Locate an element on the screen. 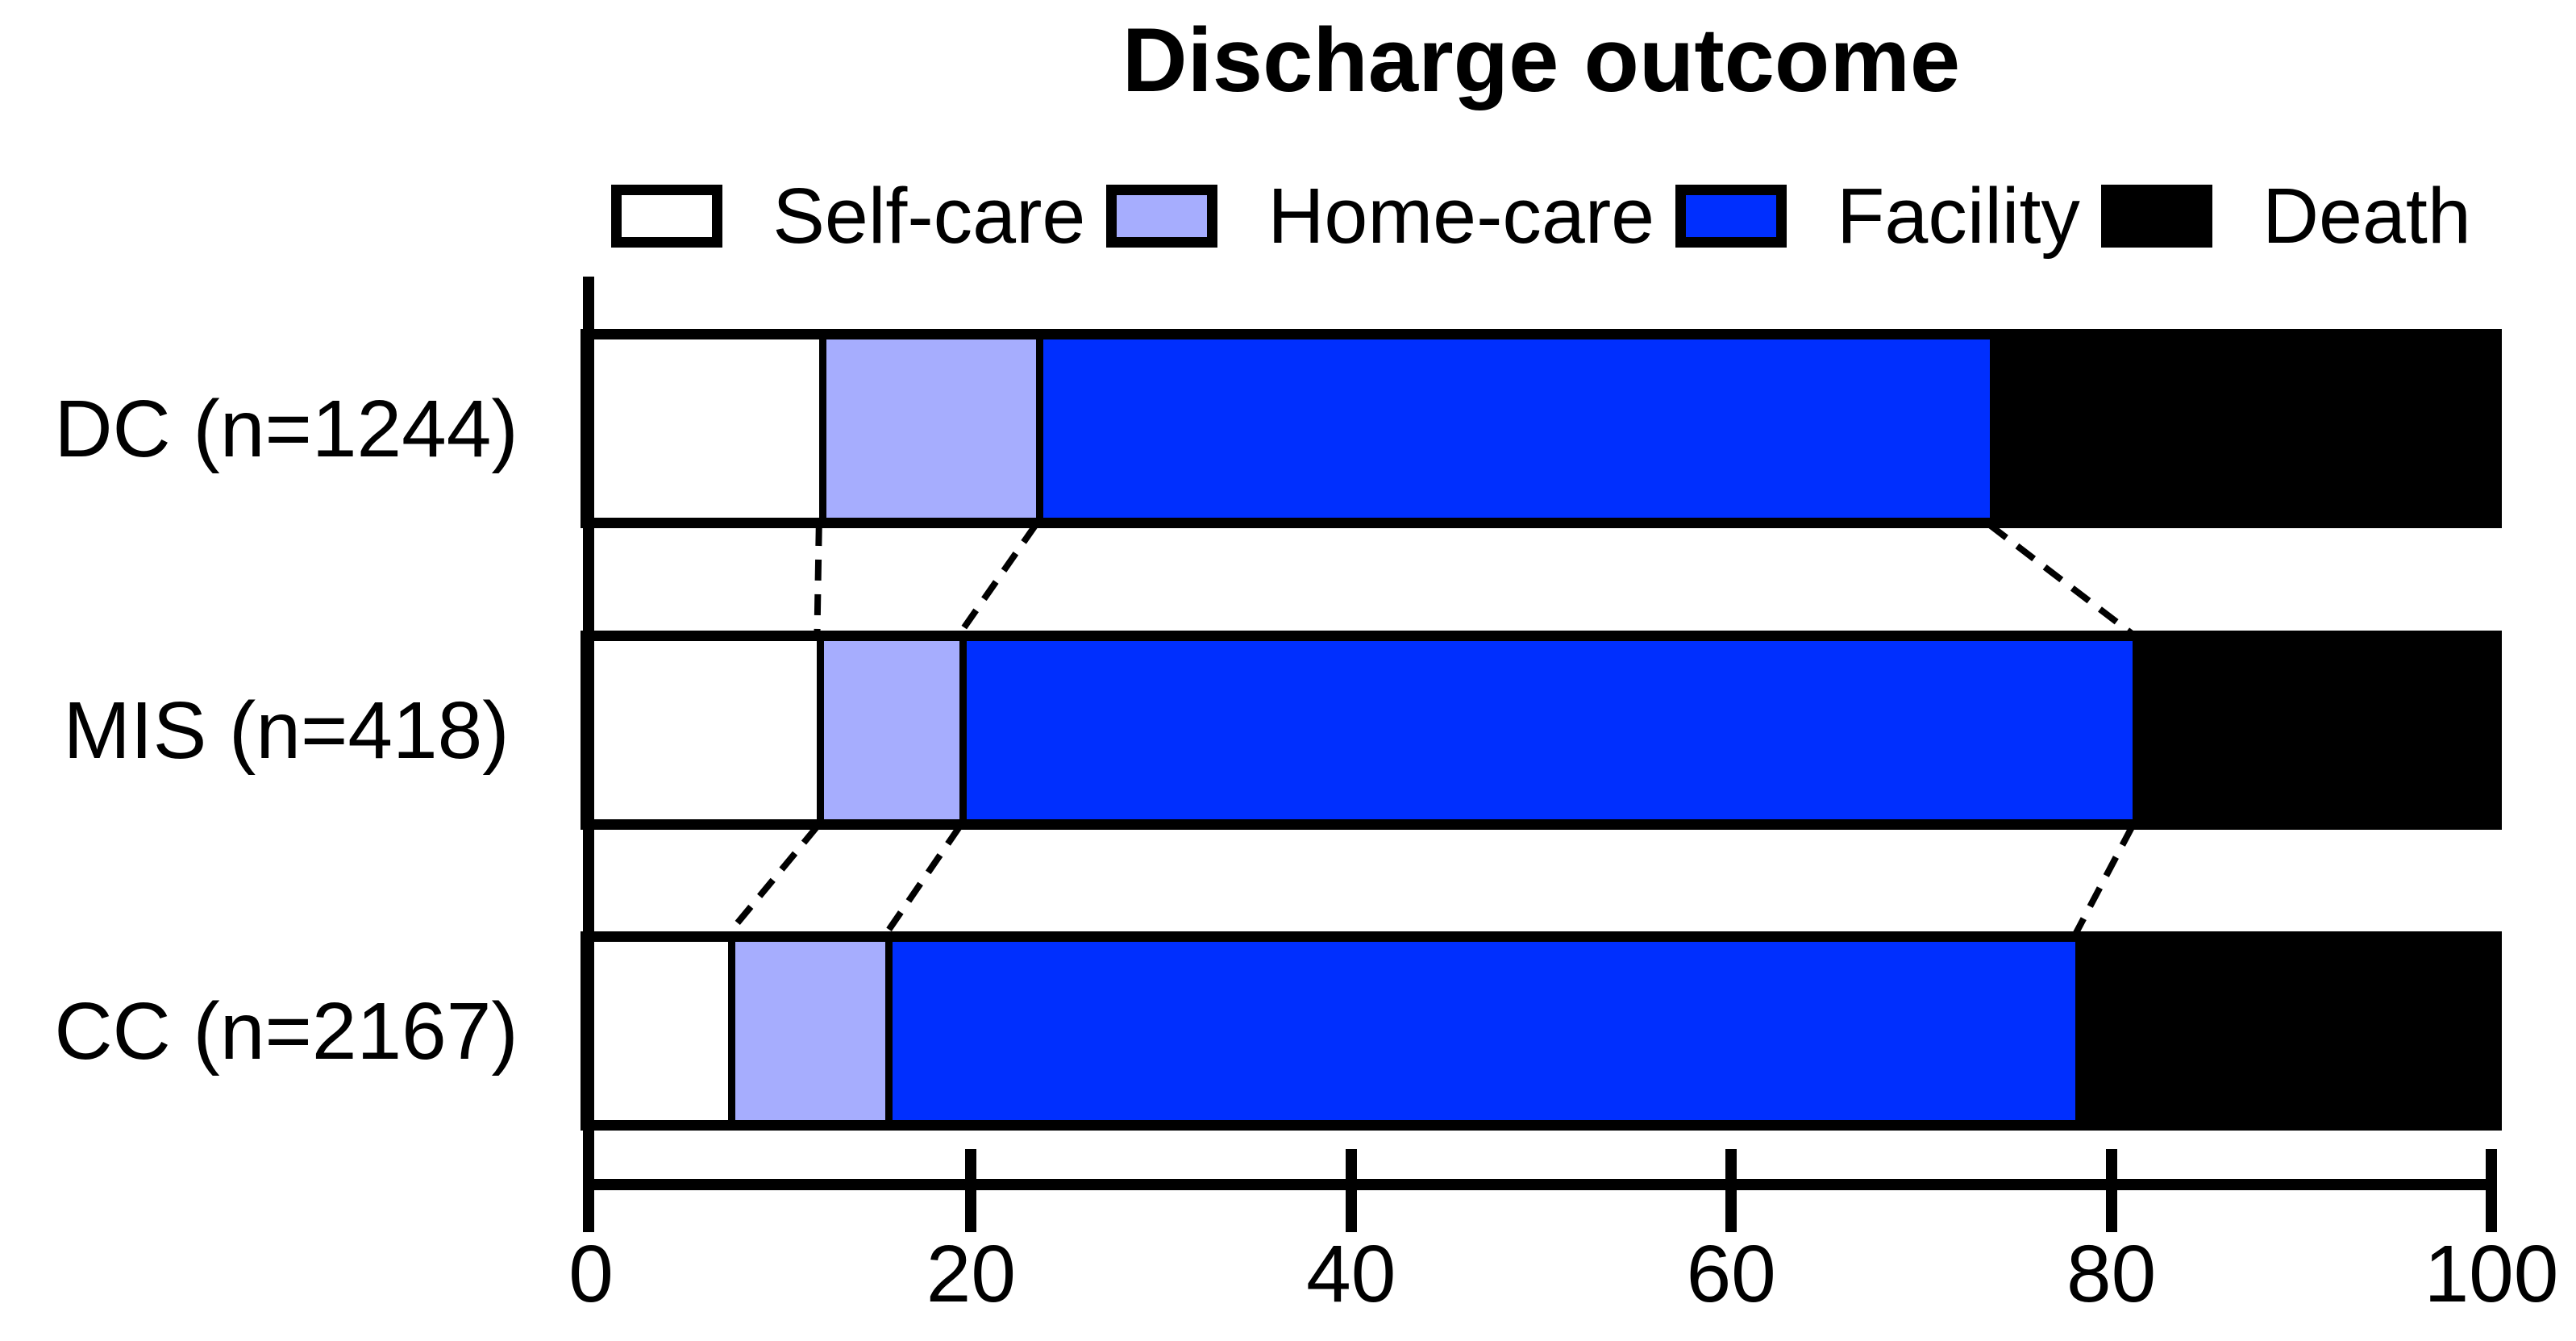  legend-item-facility: Facility is located at coordinates (1878, 216).